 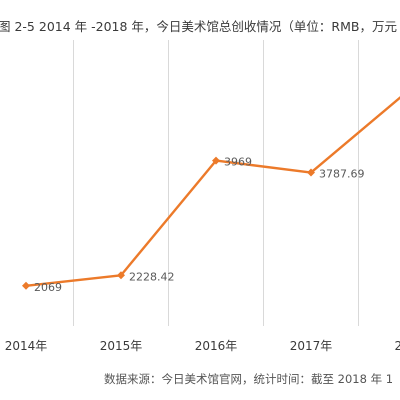 What do you see at coordinates (397, 346) in the screenshot?
I see `x-tick-label: 201` at bounding box center [397, 346].